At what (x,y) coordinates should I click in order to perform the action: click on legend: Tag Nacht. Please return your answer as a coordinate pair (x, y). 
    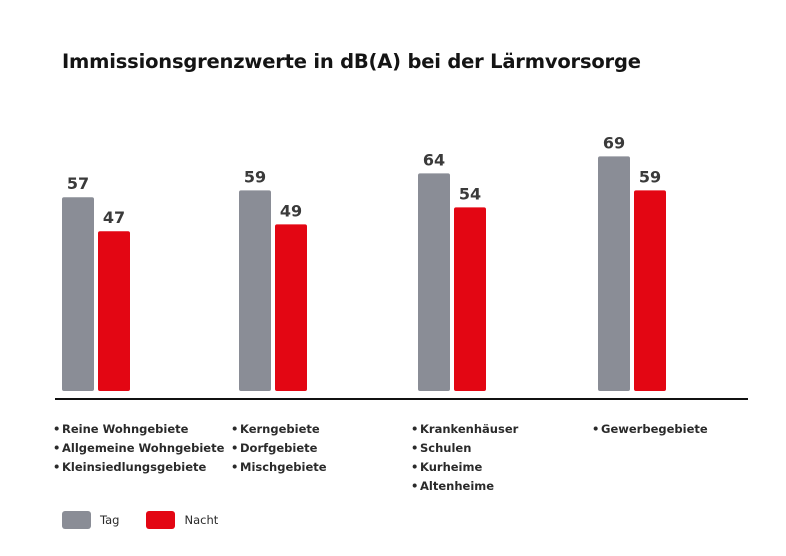
    Looking at the image, I should click on (153, 520).